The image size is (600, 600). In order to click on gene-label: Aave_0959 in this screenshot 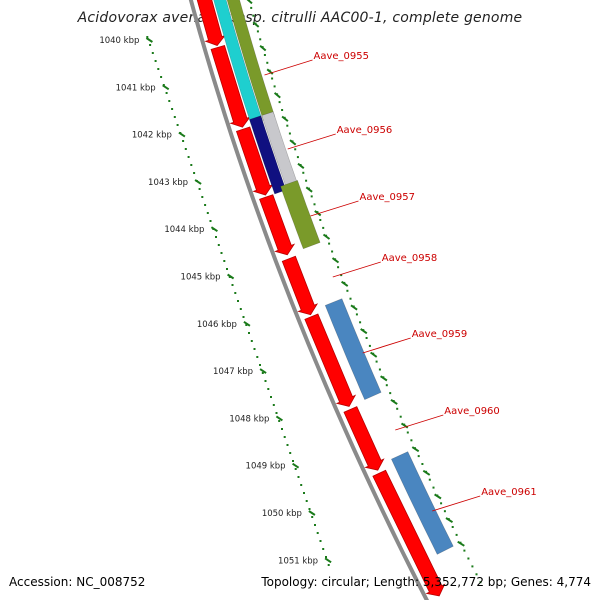, I will do `click(440, 334)`.